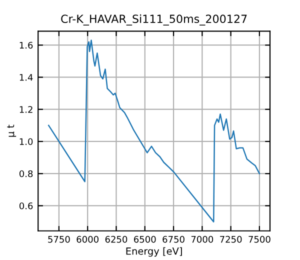 Image resolution: width=300 pixels, height=260 pixels. What do you see at coordinates (26, 109) in the screenshot?
I see `y-tick-label: 1.2` at bounding box center [26, 109].